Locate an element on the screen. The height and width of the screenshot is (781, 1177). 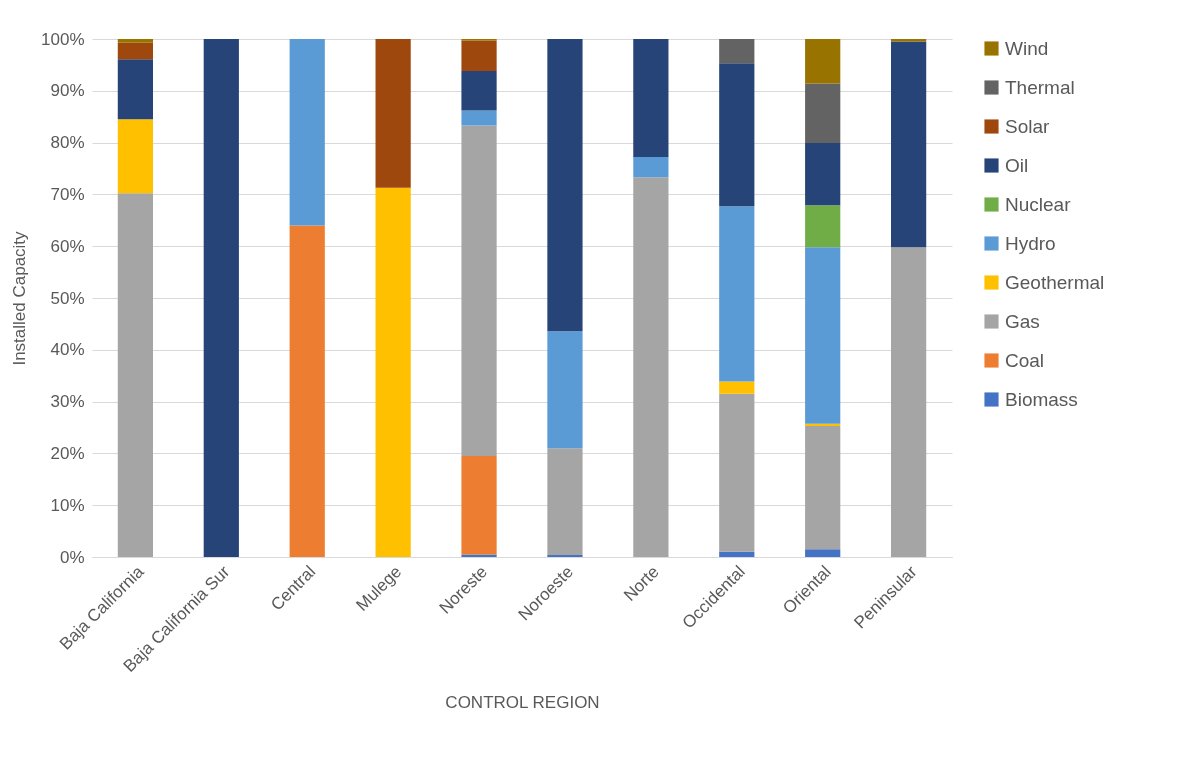
y-tick-label: 20% is located at coordinates (67, 453).